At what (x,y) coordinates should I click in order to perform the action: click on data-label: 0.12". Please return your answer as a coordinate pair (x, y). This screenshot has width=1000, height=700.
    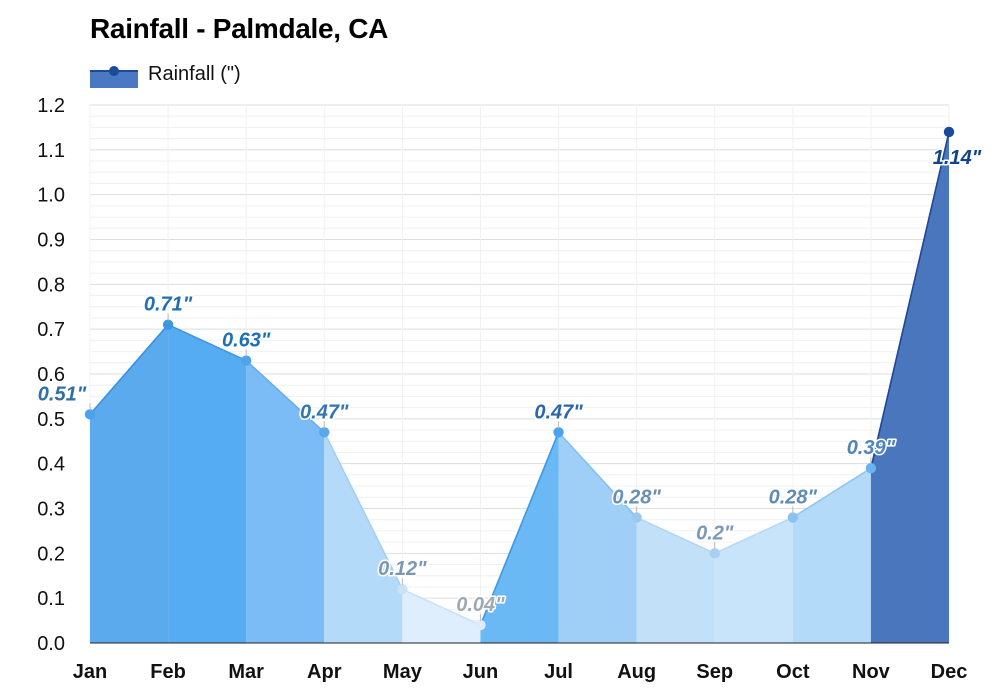
    Looking at the image, I should click on (402, 569).